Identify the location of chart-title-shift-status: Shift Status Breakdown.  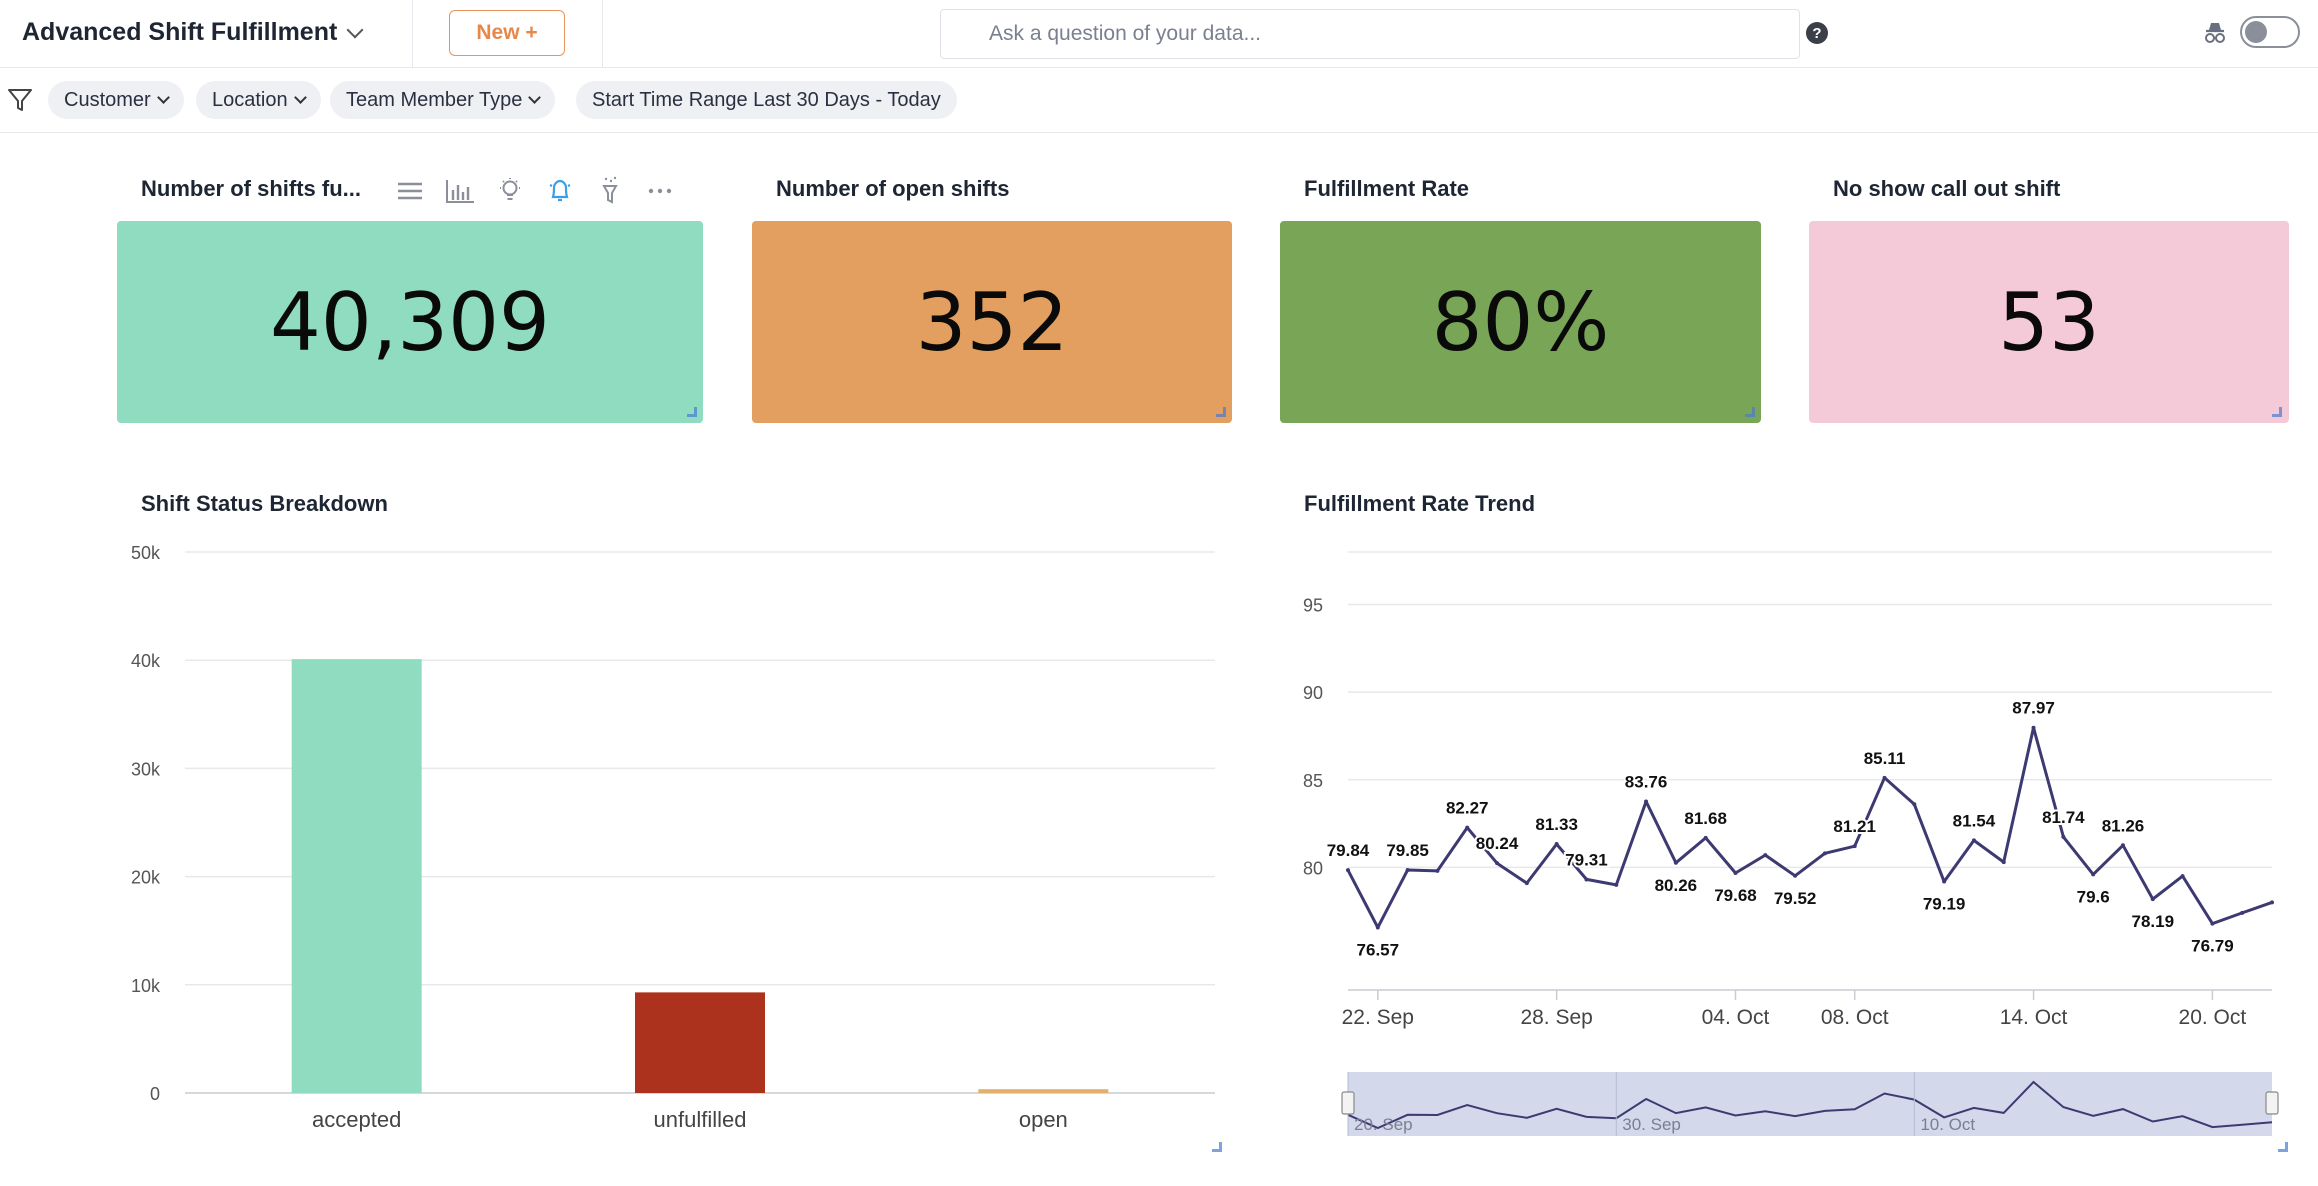
(264, 503).